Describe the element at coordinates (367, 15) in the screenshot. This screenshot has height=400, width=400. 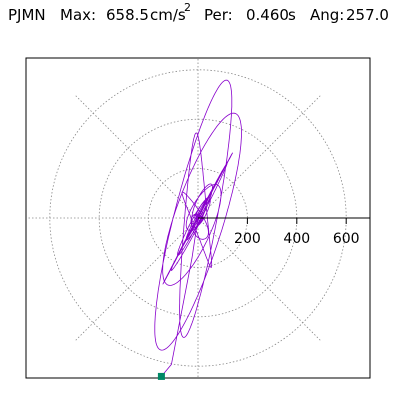
I see `angle-value: 257.0` at that location.